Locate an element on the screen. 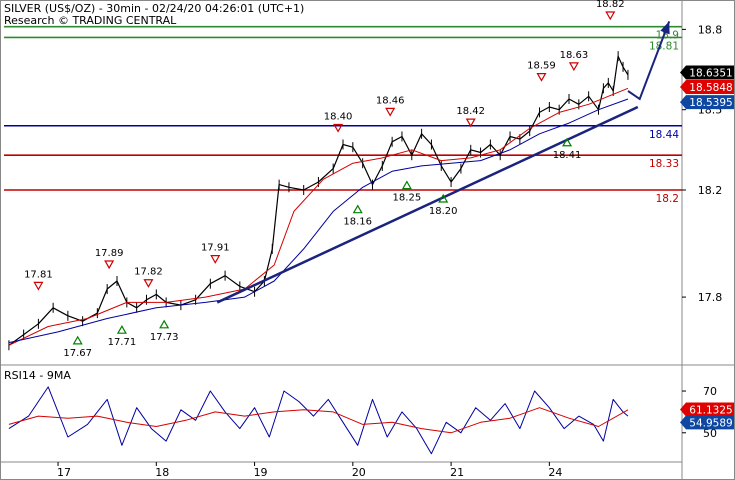  value-tag-61.1325 is located at coordinates (707, 409).